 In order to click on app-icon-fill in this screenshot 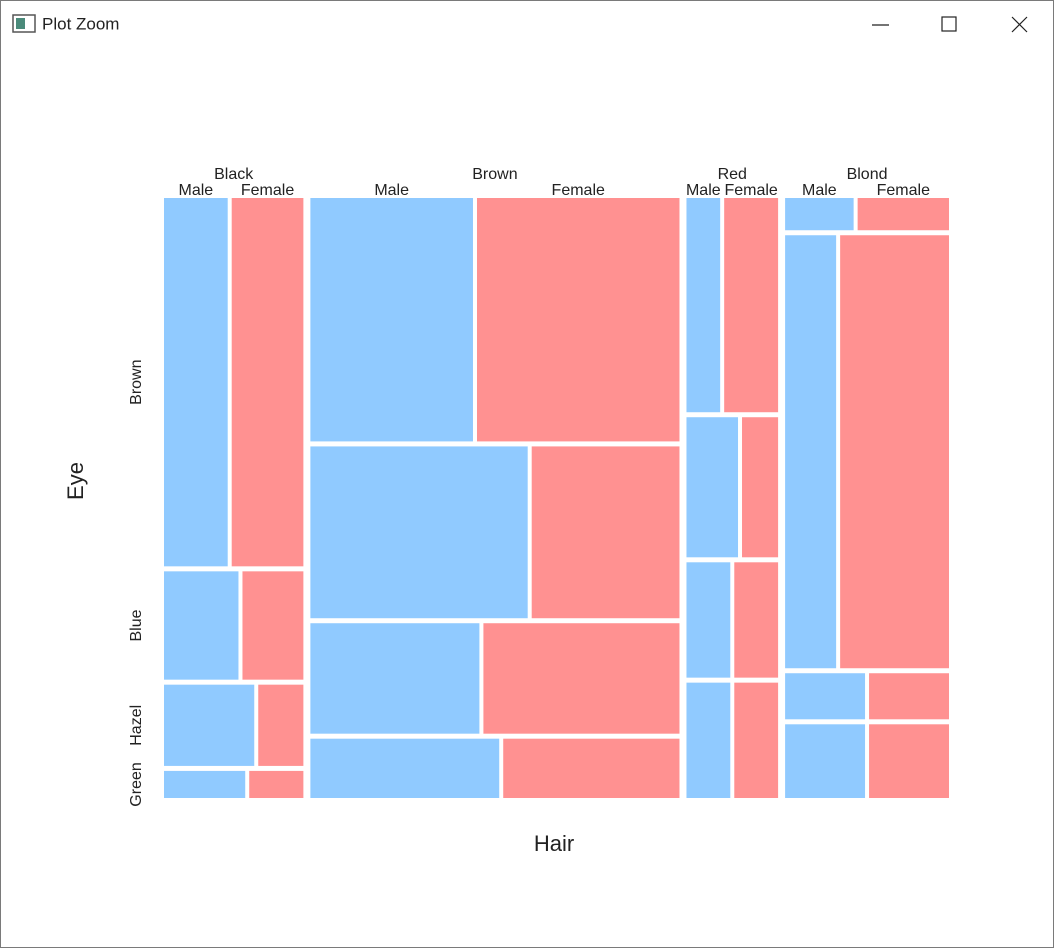, I will do `click(20, 23)`.